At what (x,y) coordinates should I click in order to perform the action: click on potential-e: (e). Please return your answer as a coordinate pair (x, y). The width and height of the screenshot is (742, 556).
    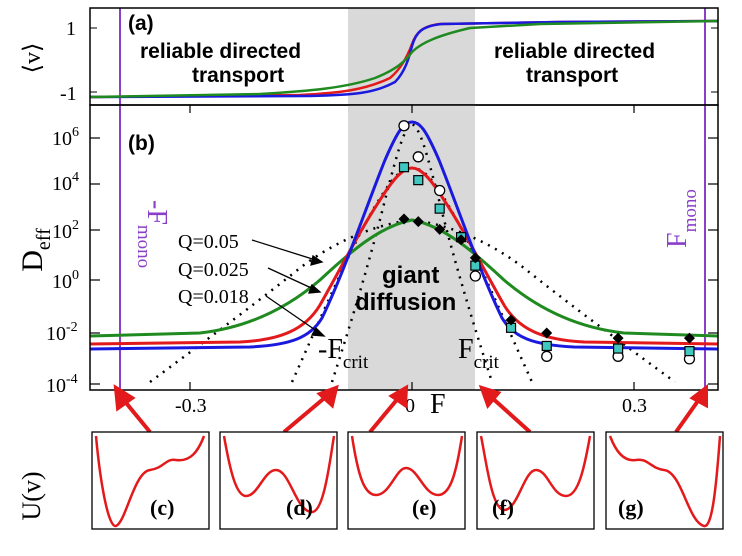
    Looking at the image, I should click on (406, 480).